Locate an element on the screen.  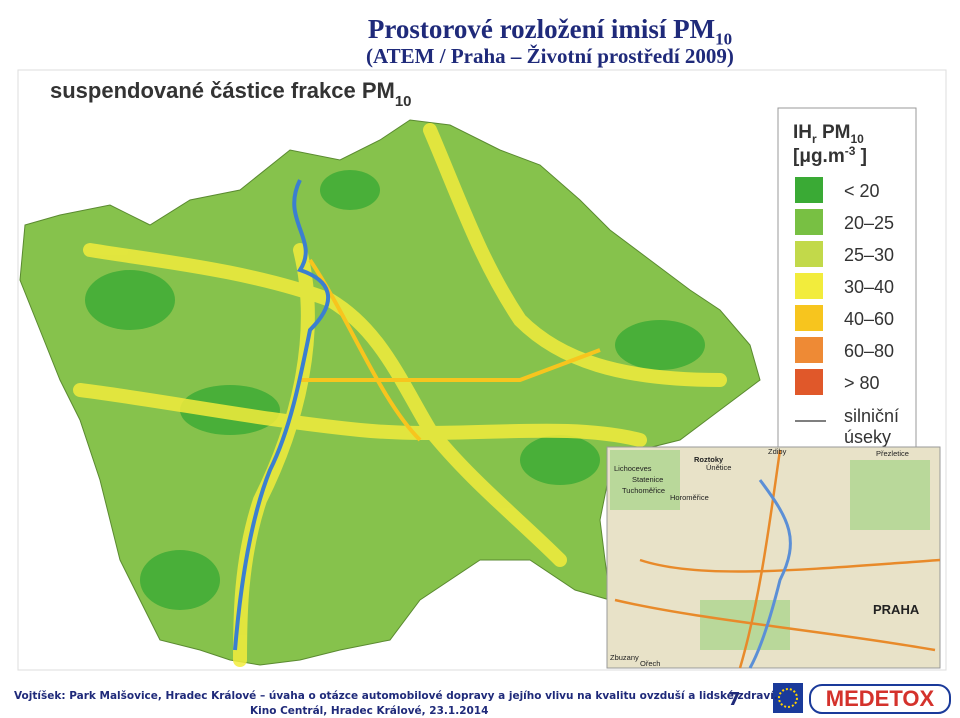
inset-roads is located at coordinates (777, 559).